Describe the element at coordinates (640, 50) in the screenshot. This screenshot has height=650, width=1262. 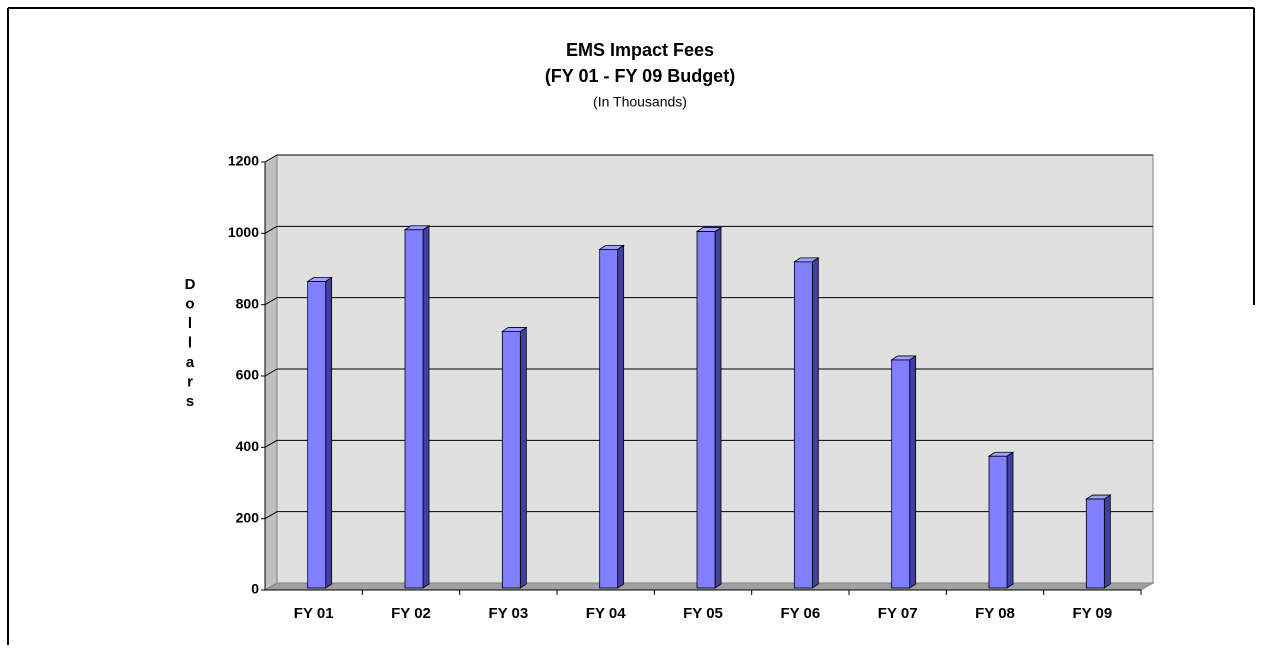
I see `chart-title: EMS Impact Fees` at that location.